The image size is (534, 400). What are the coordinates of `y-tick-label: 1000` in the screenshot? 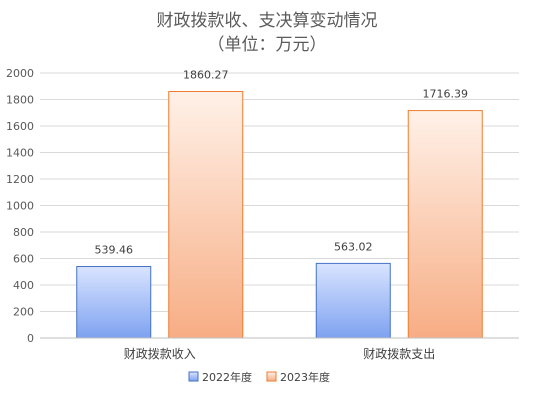 It's located at (20, 206).